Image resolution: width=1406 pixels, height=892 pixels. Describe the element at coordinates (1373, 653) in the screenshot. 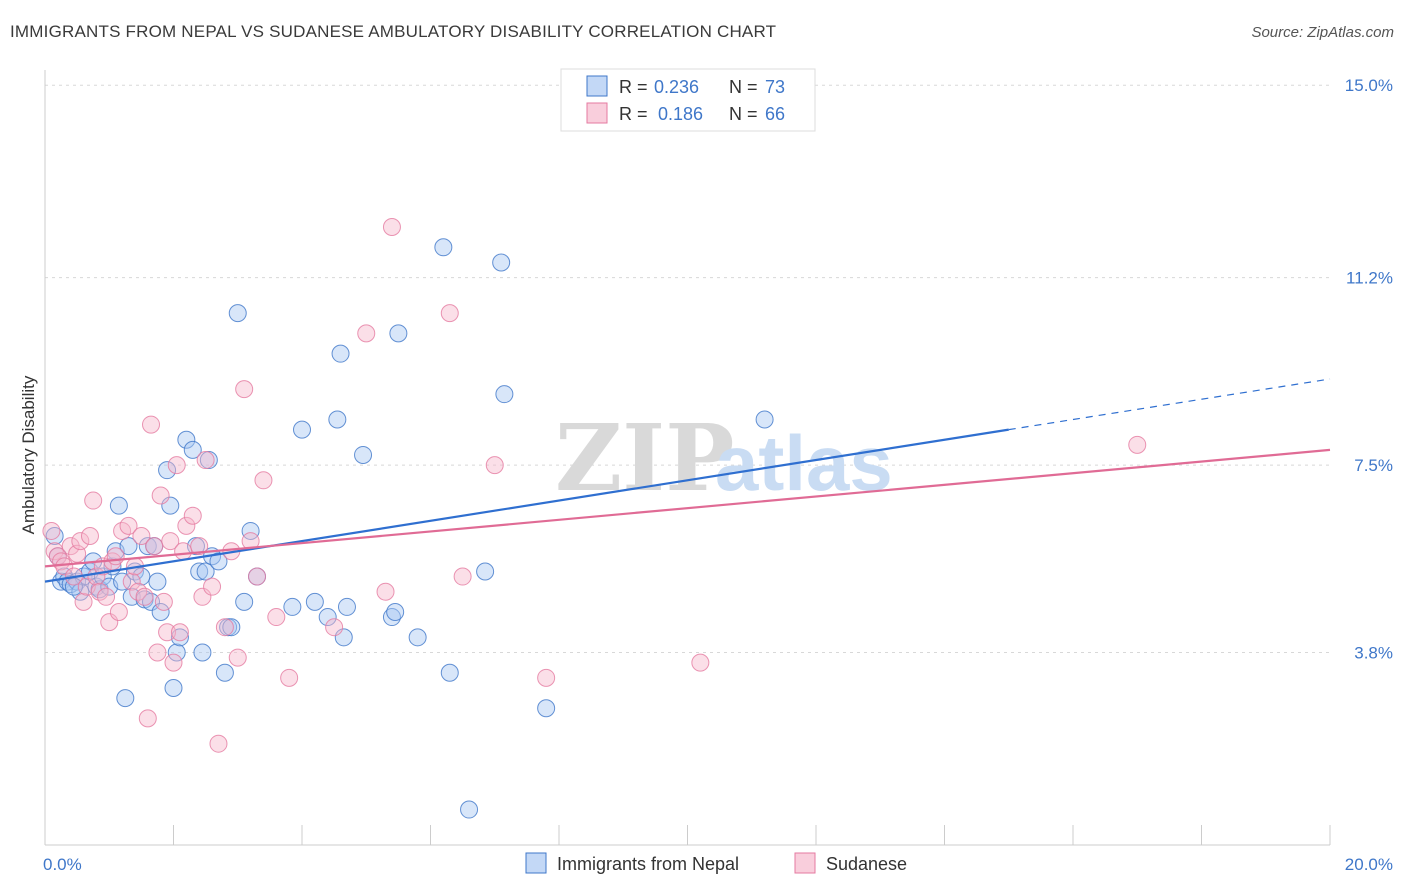

I see `y-tick-label-0: 3.8%` at that location.